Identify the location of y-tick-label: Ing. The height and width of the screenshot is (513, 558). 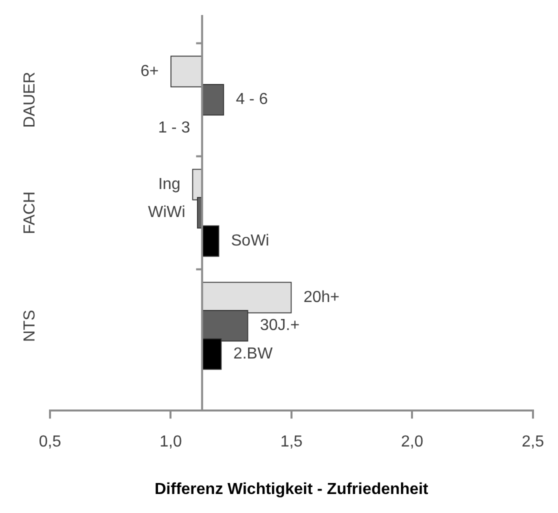
(169, 184).